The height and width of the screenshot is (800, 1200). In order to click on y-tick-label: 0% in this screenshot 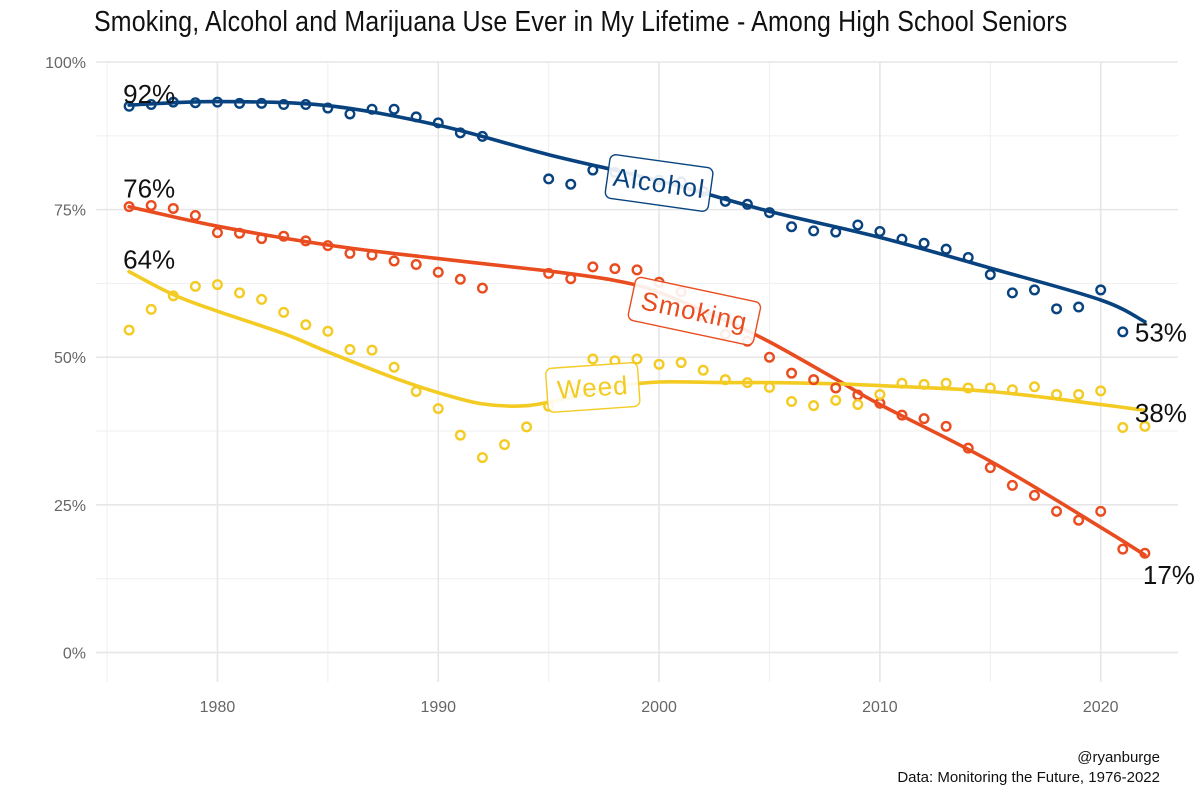, I will do `click(74, 653)`.